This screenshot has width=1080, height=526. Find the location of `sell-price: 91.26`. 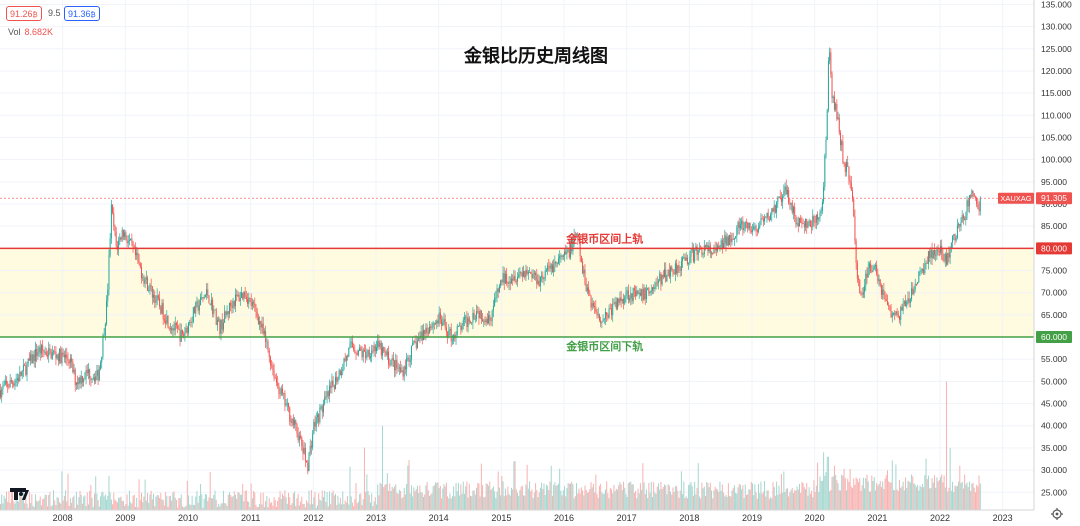

sell-price: 91.26 is located at coordinates (21, 14).